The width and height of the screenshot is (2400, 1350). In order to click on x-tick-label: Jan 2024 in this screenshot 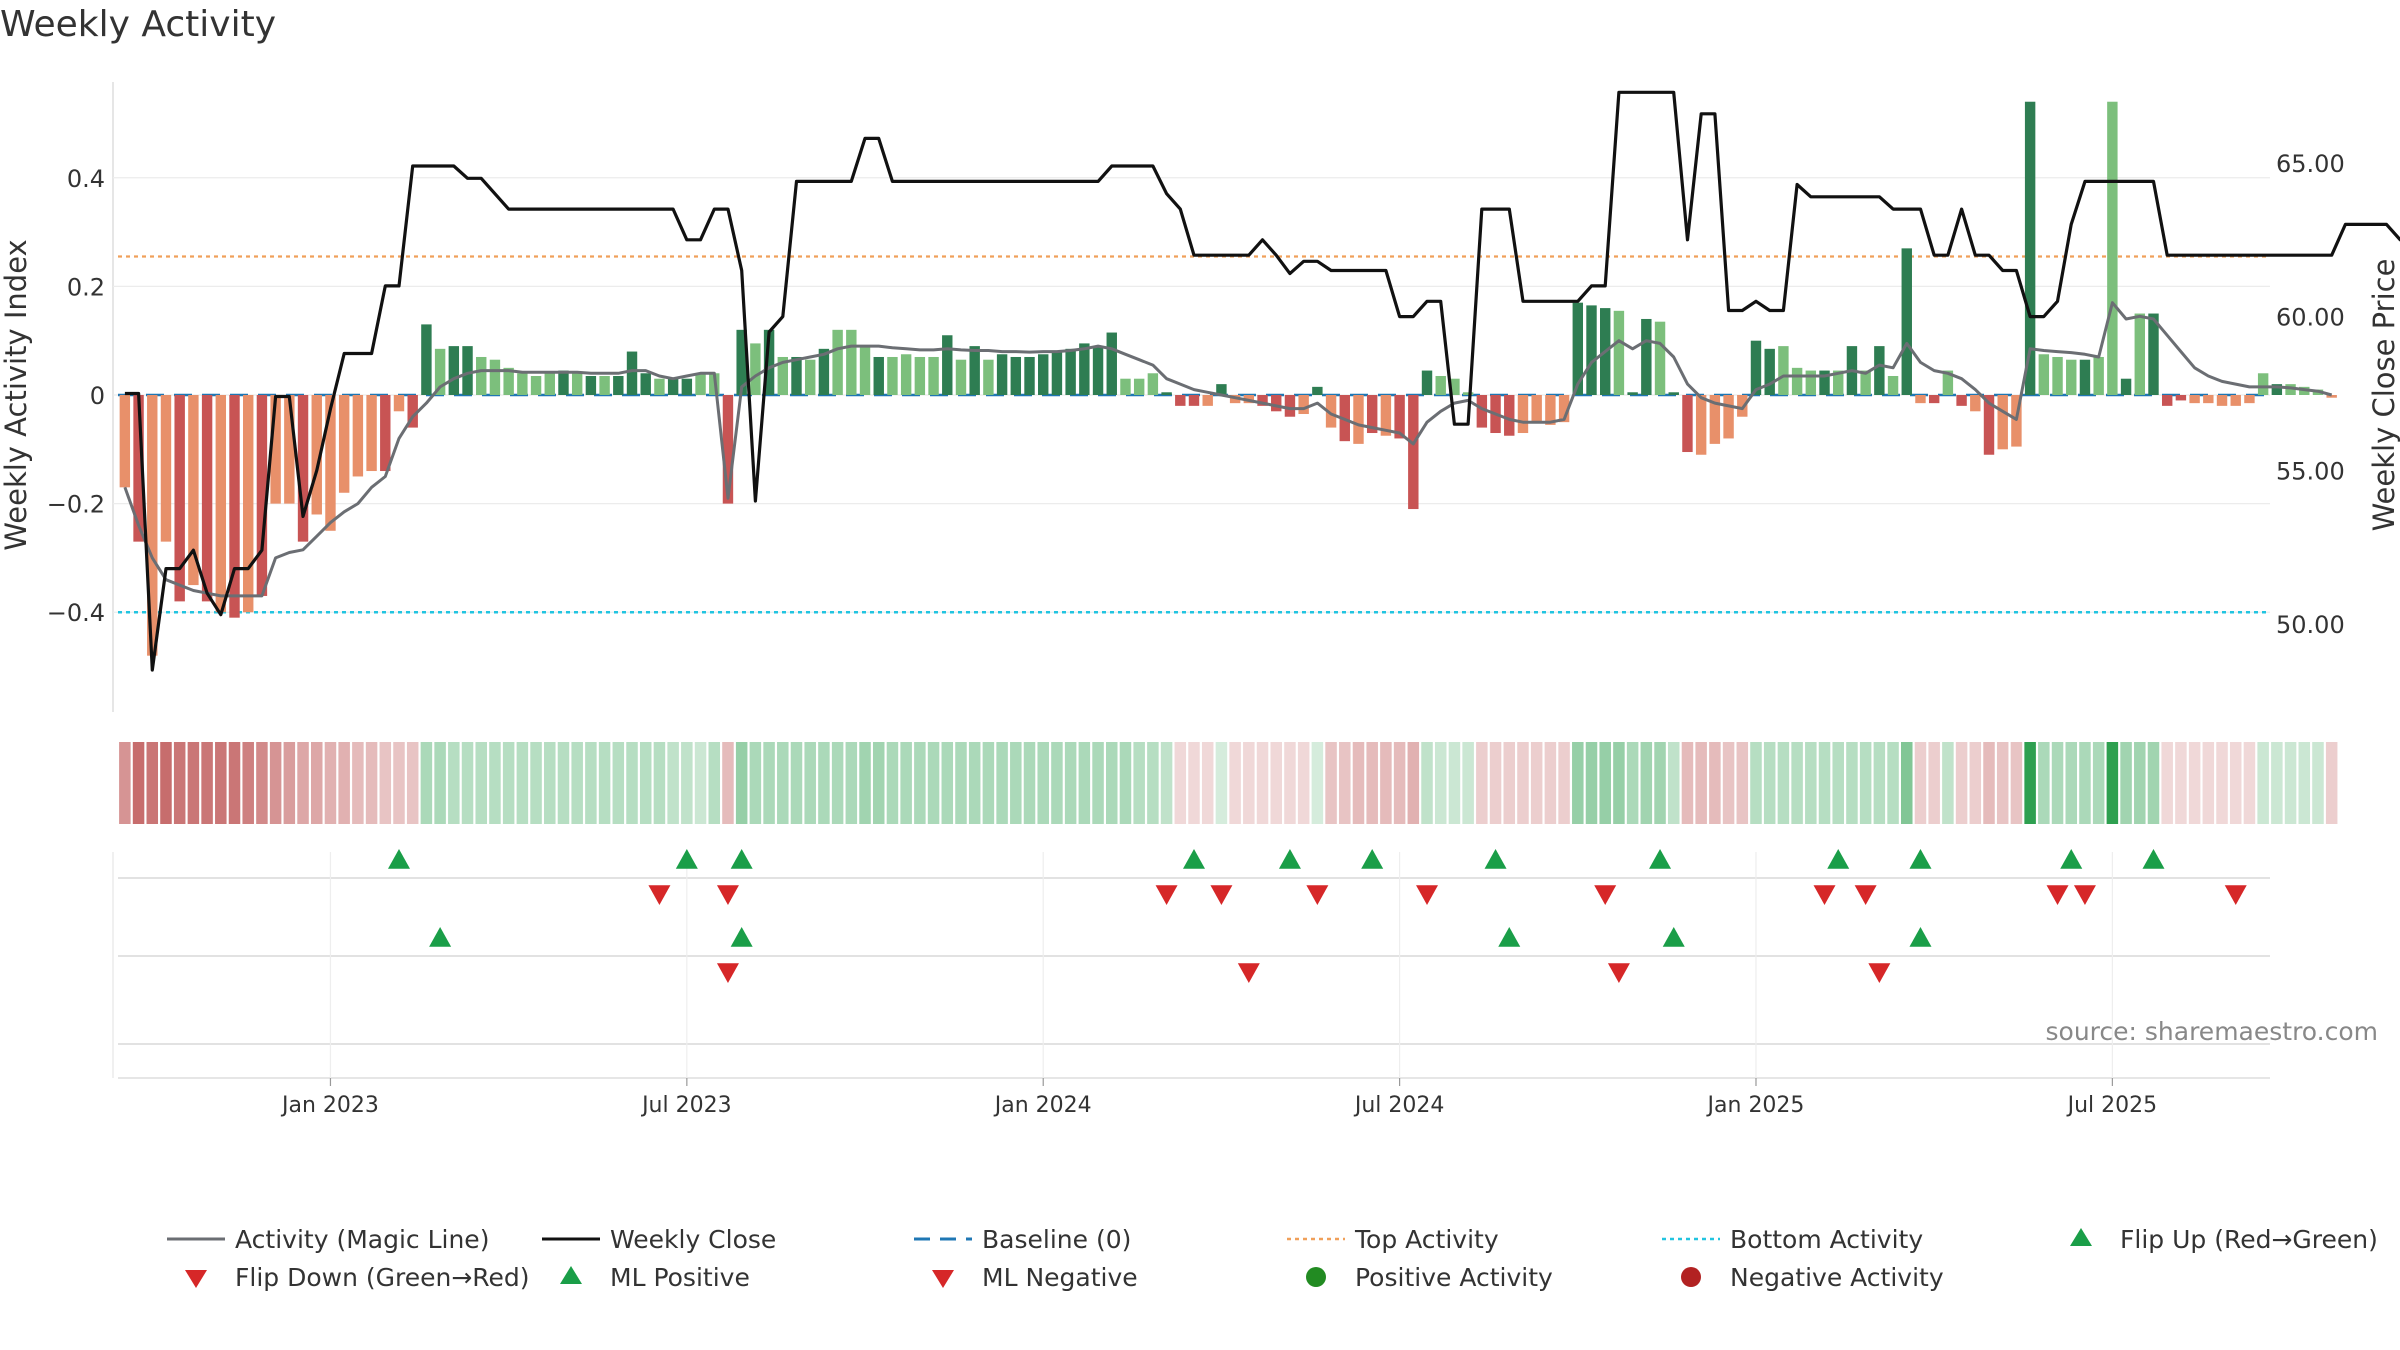, I will do `click(1042, 1105)`.